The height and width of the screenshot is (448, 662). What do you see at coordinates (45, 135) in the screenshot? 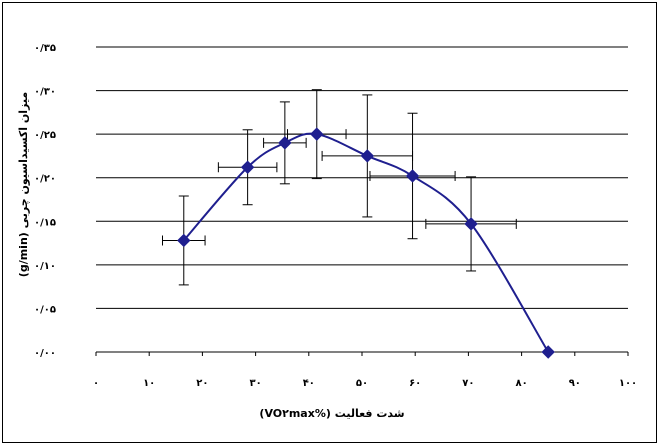
I see `y-tick-label: ۰/۲۵` at bounding box center [45, 135].